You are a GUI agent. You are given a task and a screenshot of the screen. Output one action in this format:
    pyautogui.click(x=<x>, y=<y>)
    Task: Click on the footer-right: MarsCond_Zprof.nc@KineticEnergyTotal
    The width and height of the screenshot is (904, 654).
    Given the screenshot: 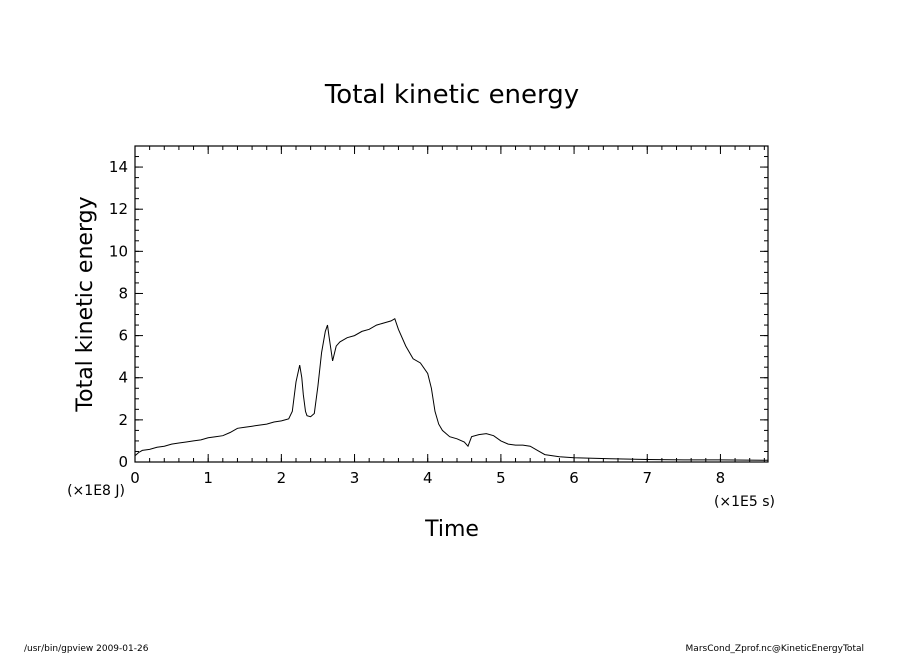 What is the action you would take?
    pyautogui.click(x=775, y=649)
    